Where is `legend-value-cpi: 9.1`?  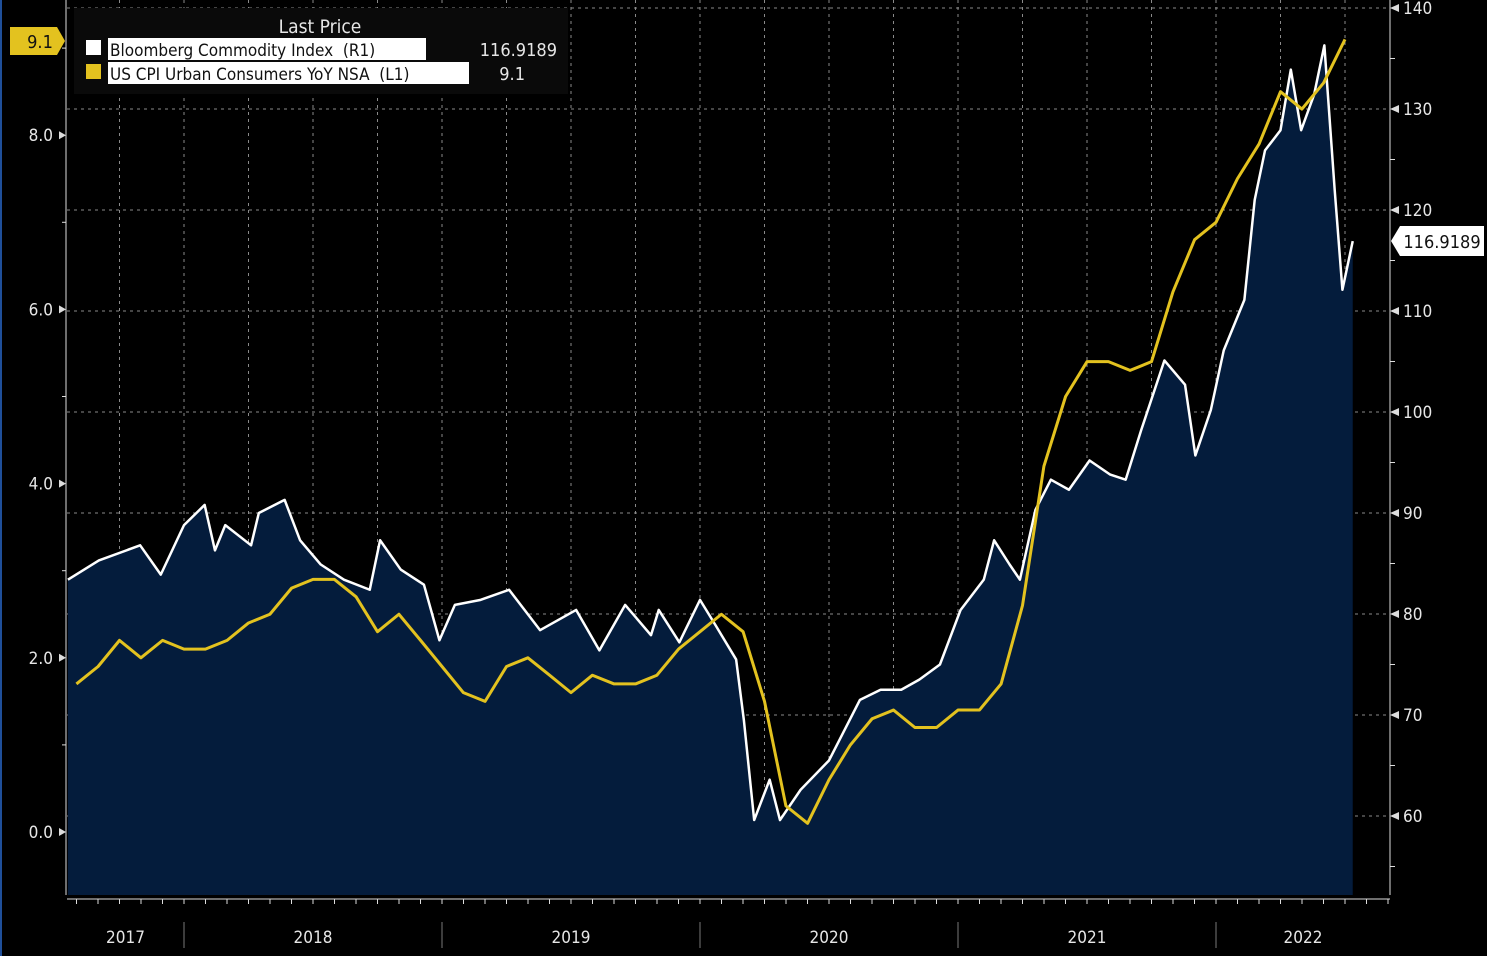
legend-value-cpi: 9.1 is located at coordinates (512, 74).